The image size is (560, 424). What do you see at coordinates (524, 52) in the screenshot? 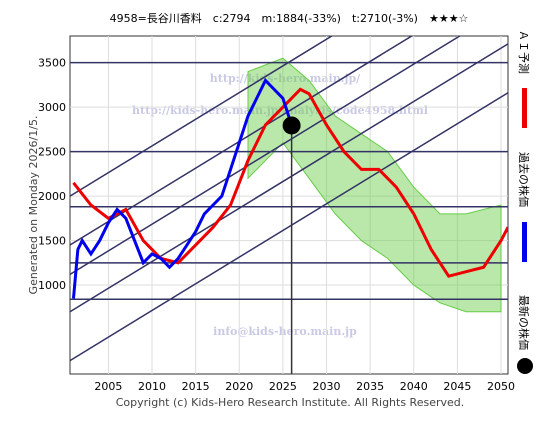
I see `legend-label: ＡＩ予測` at bounding box center [524, 52].